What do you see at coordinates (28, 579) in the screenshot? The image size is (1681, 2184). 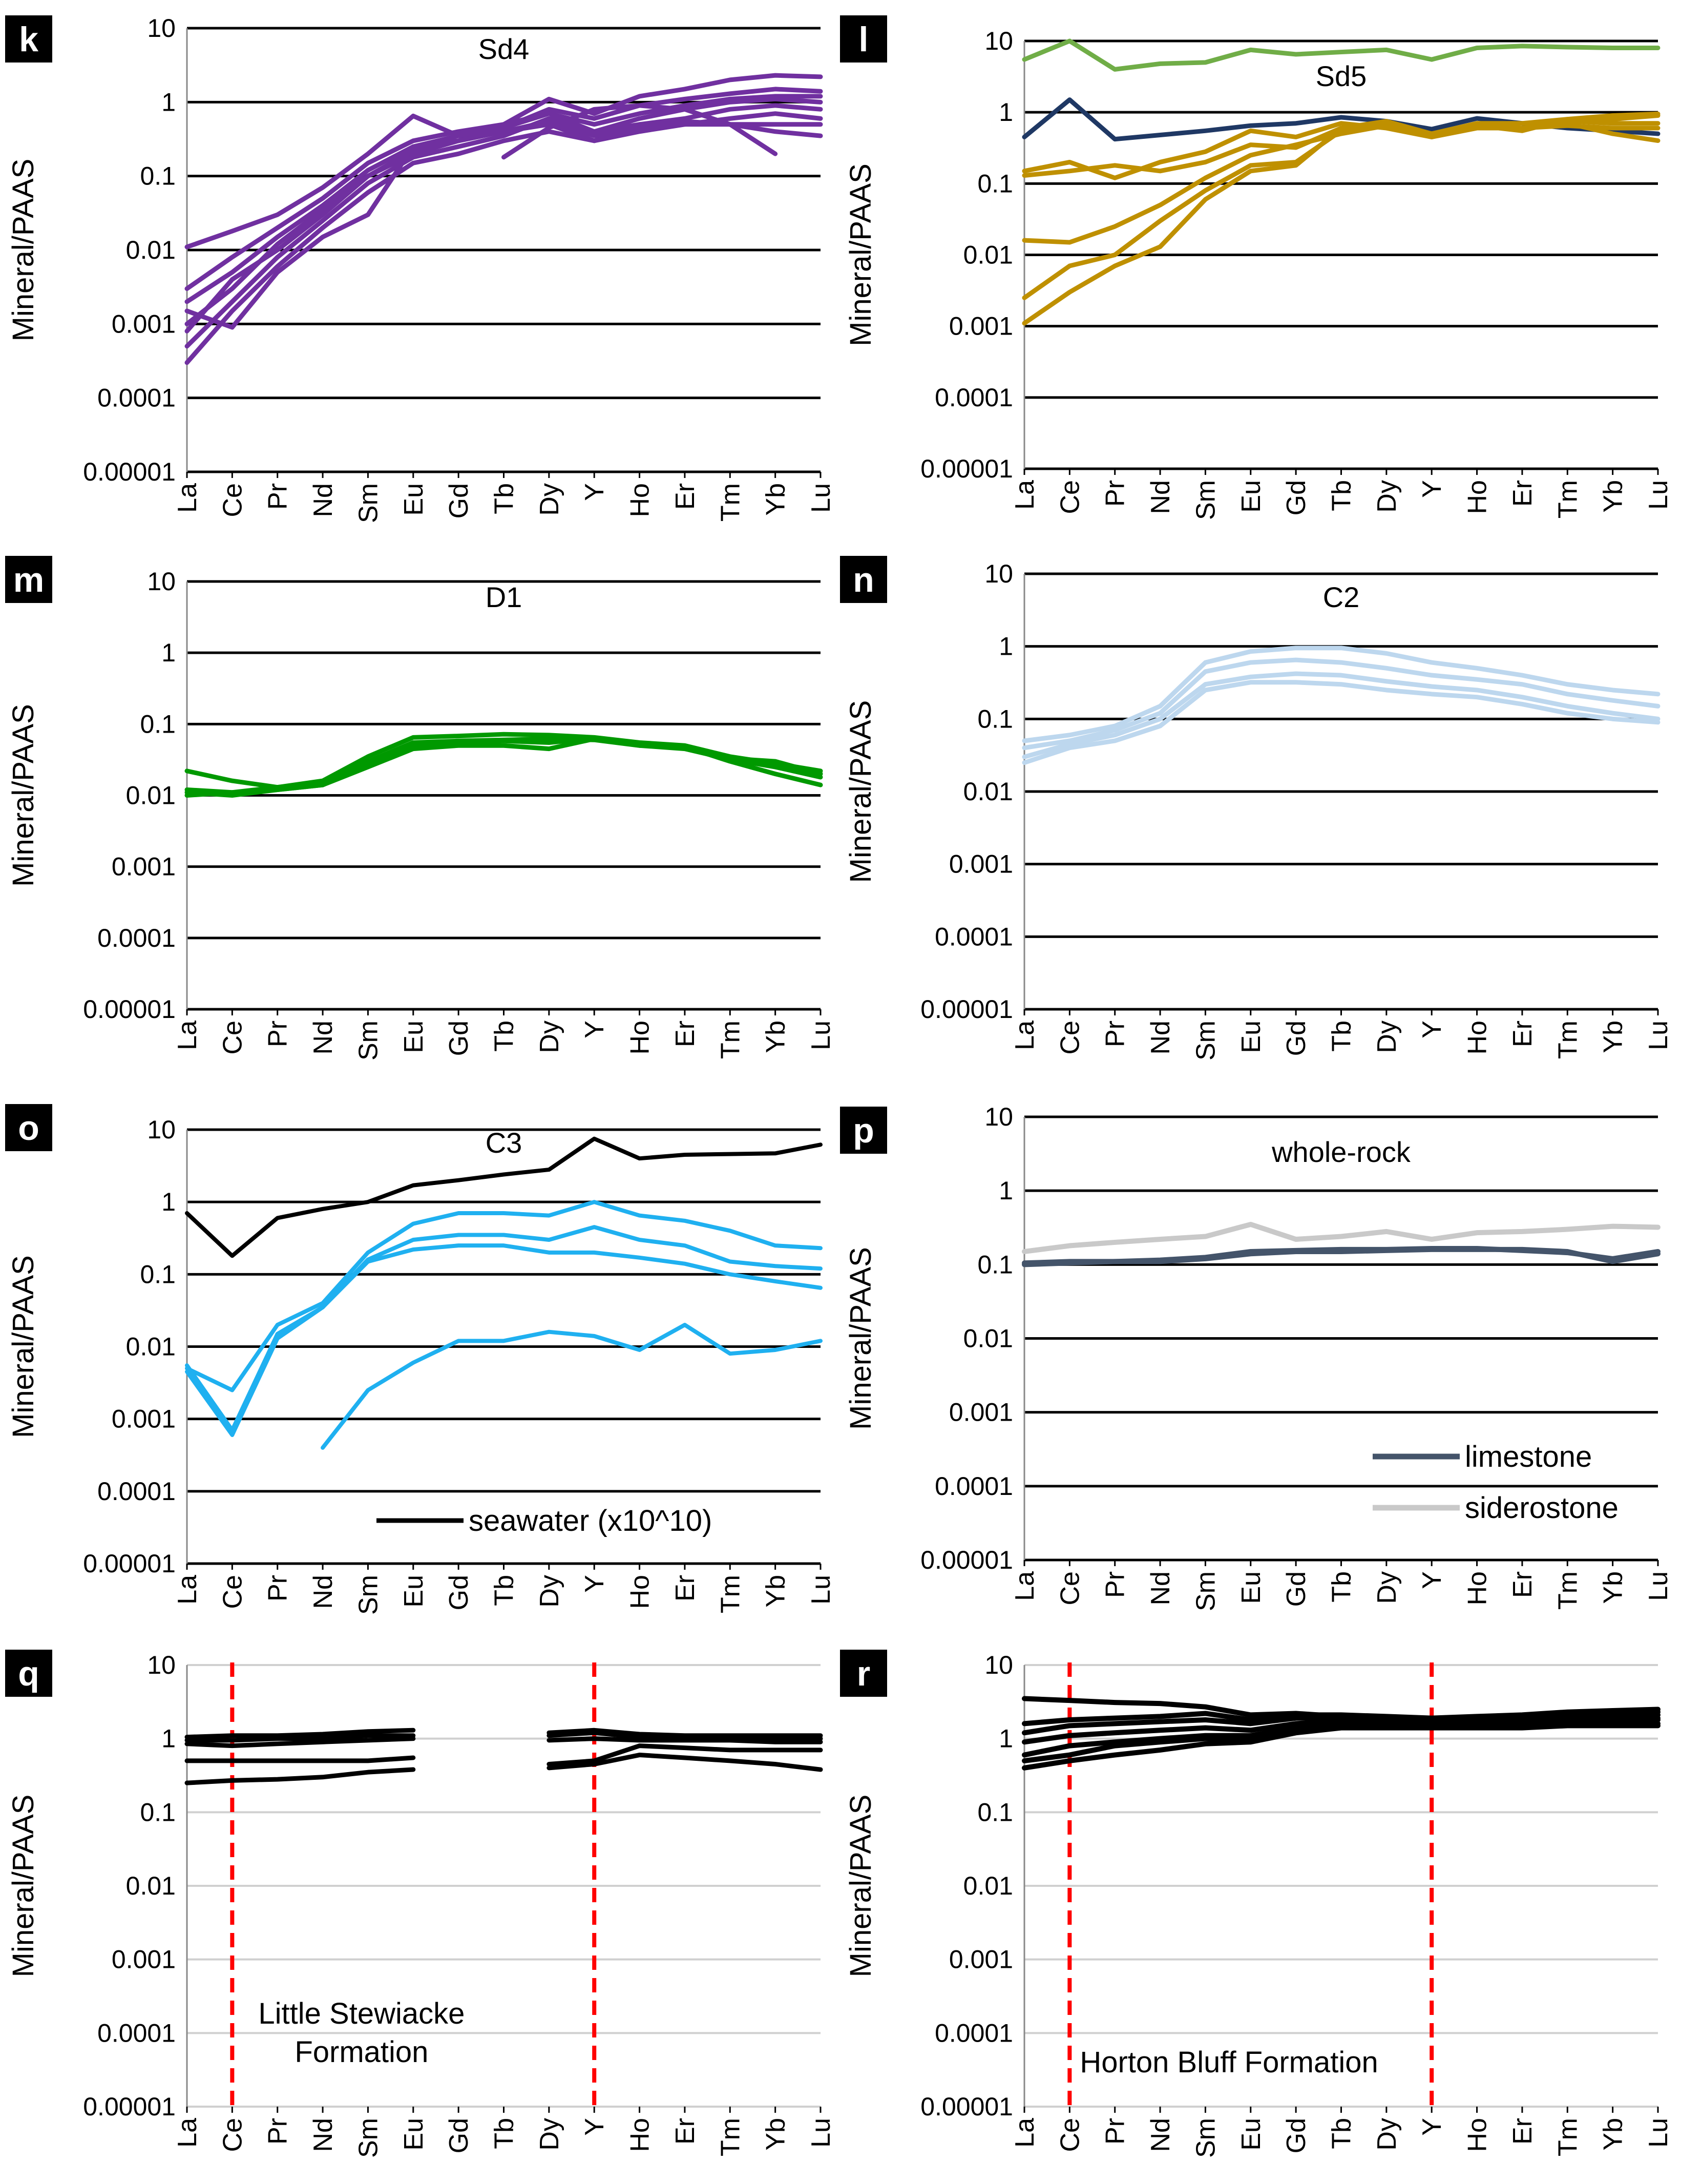 I see `panel-badge-letter: m` at bounding box center [28, 579].